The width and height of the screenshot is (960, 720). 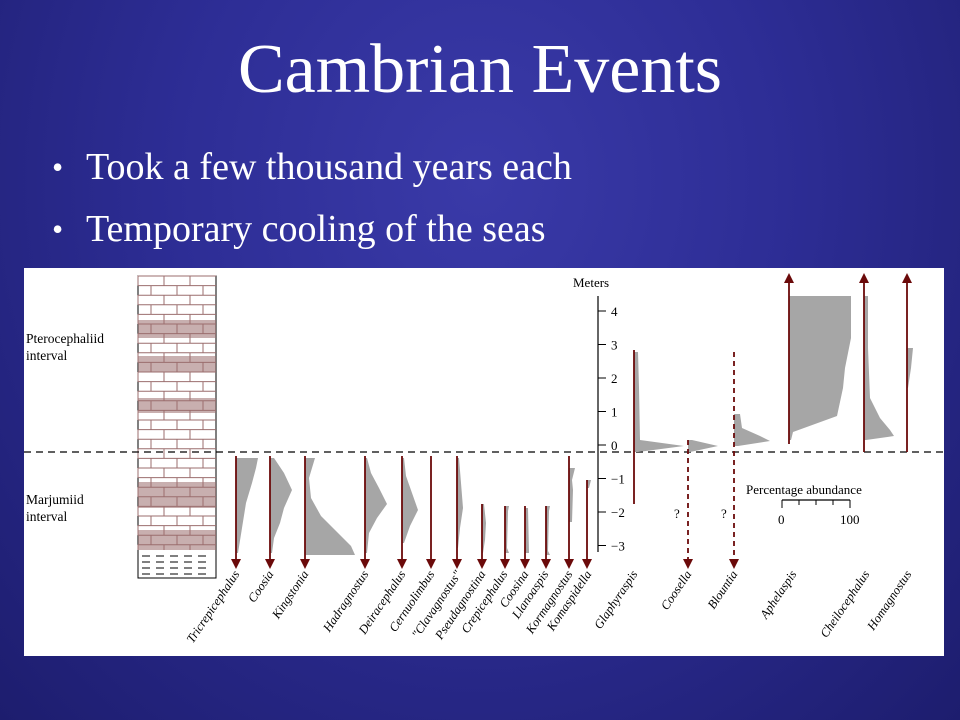 I want to click on taxon-label: Coosella, so click(x=676, y=590).